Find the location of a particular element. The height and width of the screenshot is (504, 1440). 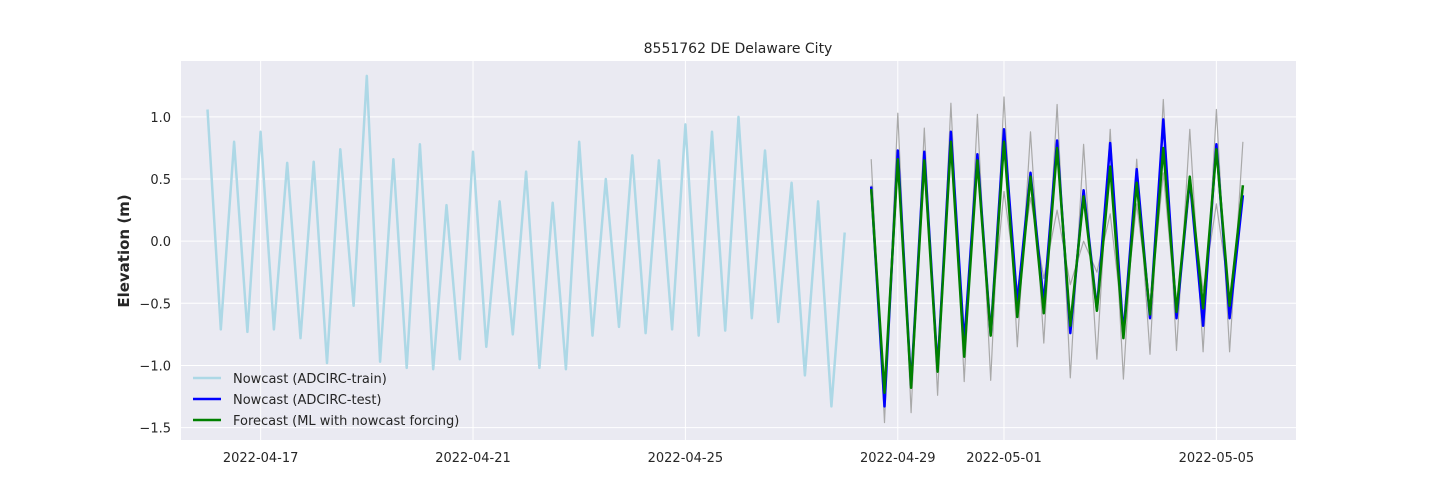

x-tick-label: 2022-04-21 is located at coordinates (473, 458).